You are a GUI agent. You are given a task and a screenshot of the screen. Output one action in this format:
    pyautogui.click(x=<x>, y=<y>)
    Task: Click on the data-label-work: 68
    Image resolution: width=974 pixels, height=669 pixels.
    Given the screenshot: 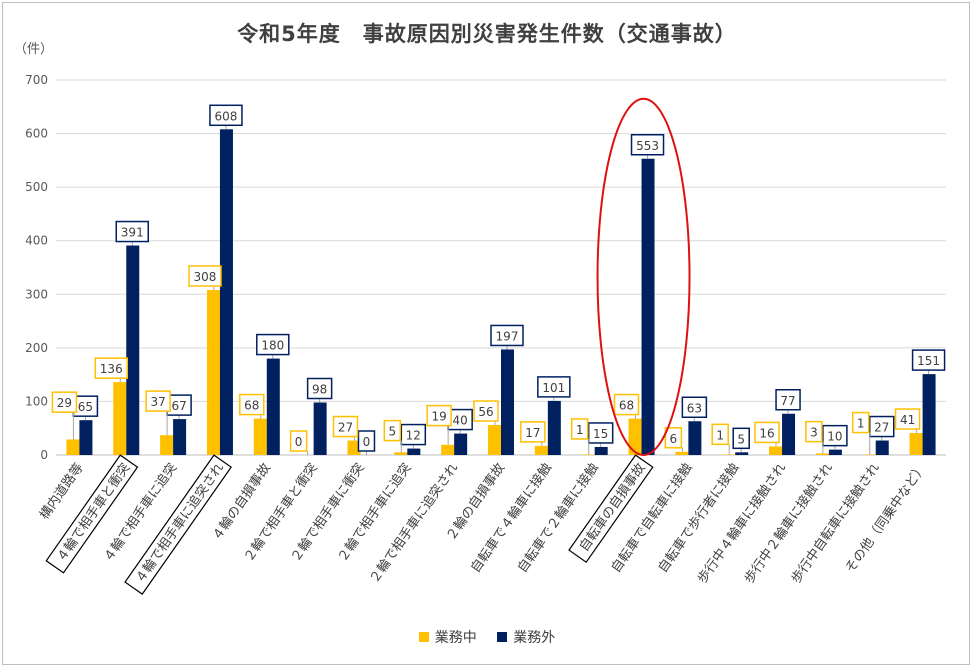 What is the action you would take?
    pyautogui.click(x=626, y=406)
    